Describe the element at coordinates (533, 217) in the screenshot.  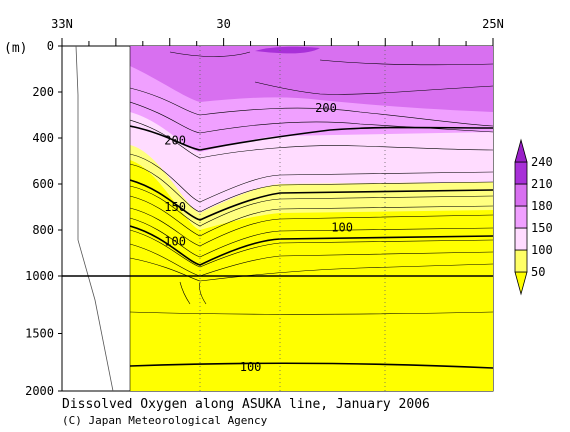
I see `colorbar: 50 100 150 180 210 240` at that location.